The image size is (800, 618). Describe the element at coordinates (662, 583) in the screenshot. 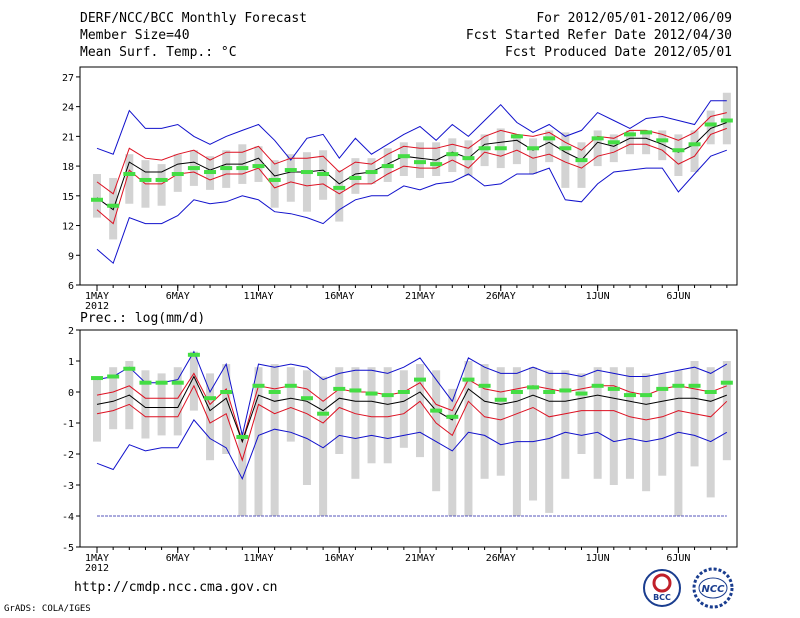

I see `bcc-logo-swirl-icon` at that location.